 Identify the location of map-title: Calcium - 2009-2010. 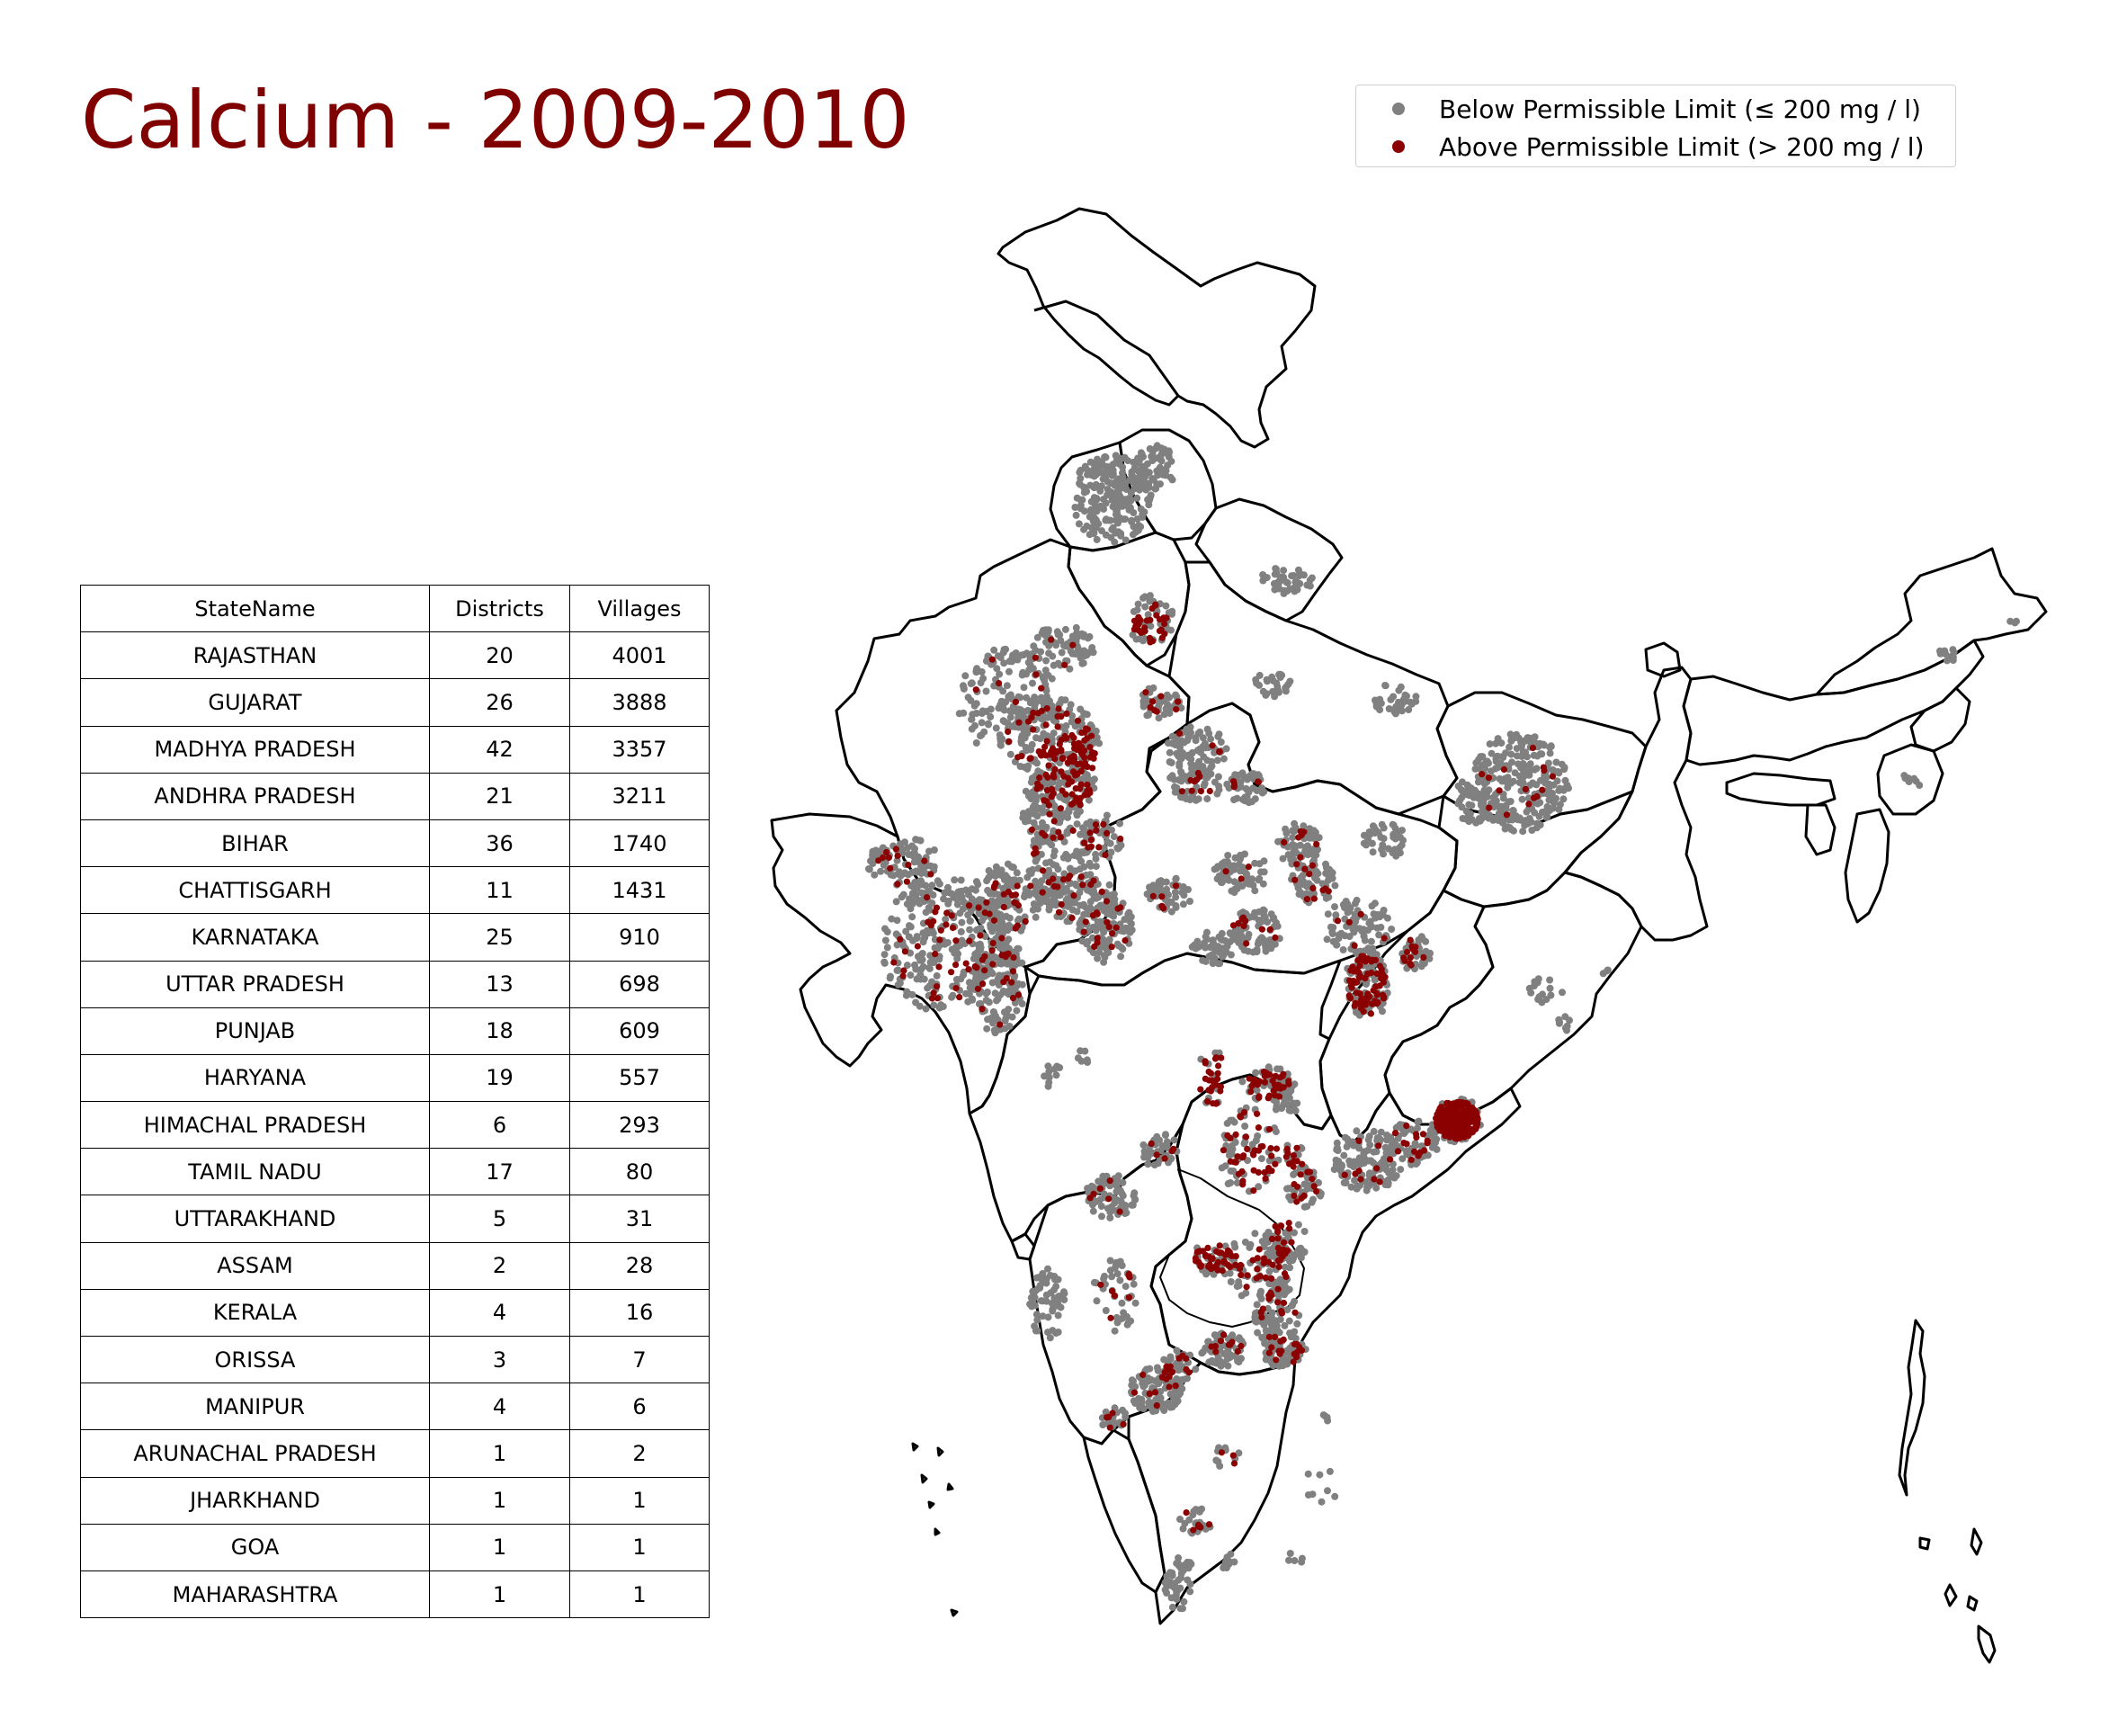
(496, 120).